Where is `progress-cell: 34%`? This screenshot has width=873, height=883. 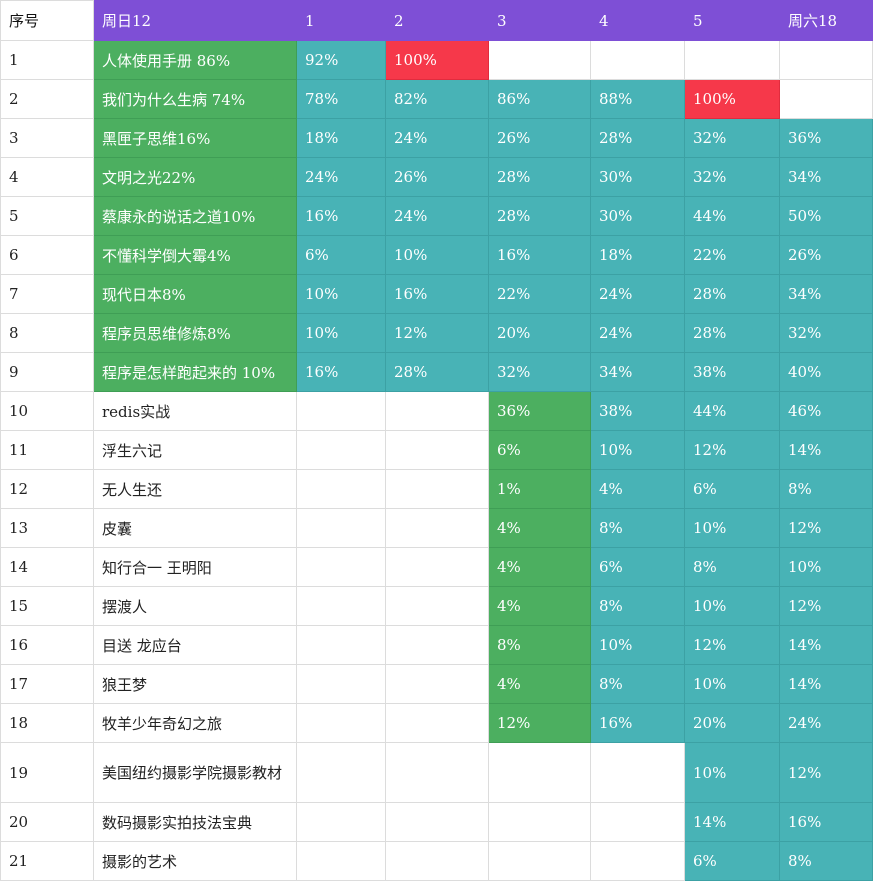
progress-cell: 34% is located at coordinates (637, 372).